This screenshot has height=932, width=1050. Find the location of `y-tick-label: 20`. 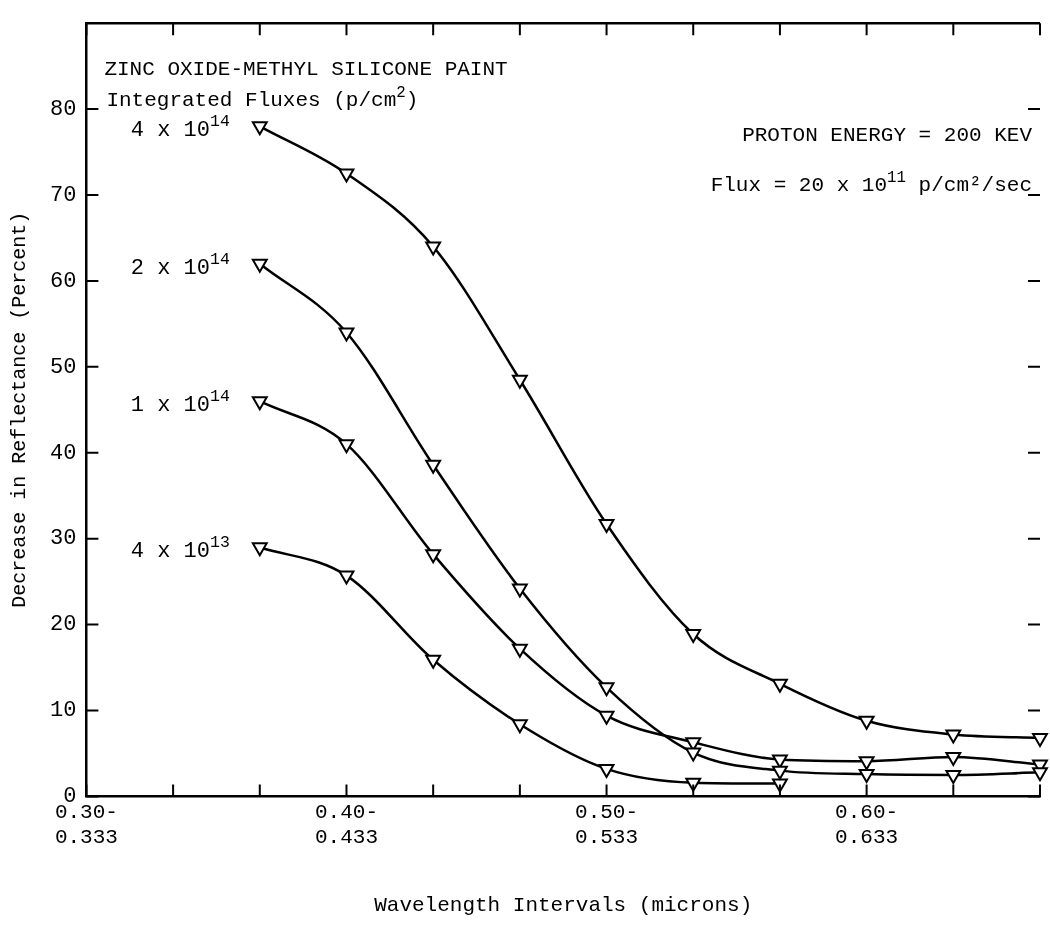

y-tick-label: 20 is located at coordinates (63, 625).